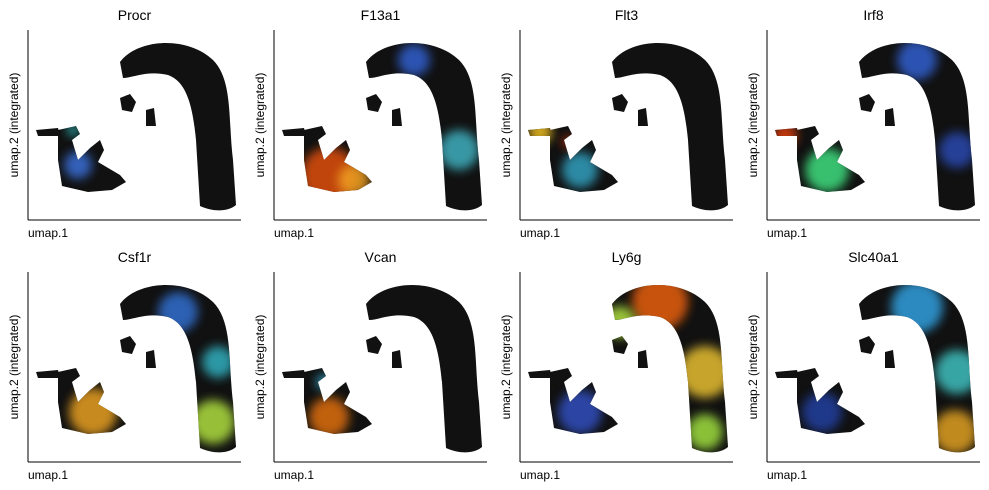  I want to click on panel-title: F13a1, so click(381, 15).